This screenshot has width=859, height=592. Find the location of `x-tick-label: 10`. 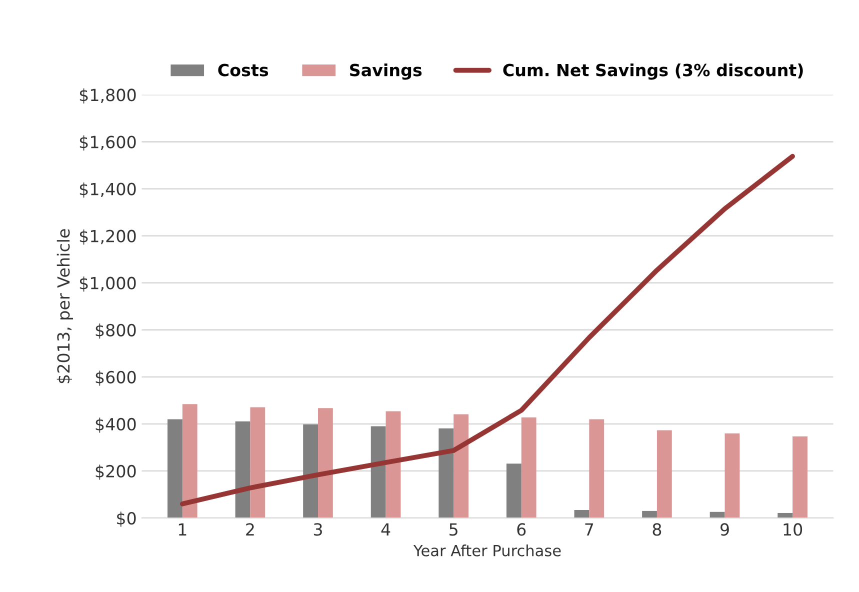

x-tick-label: 10 is located at coordinates (793, 529).